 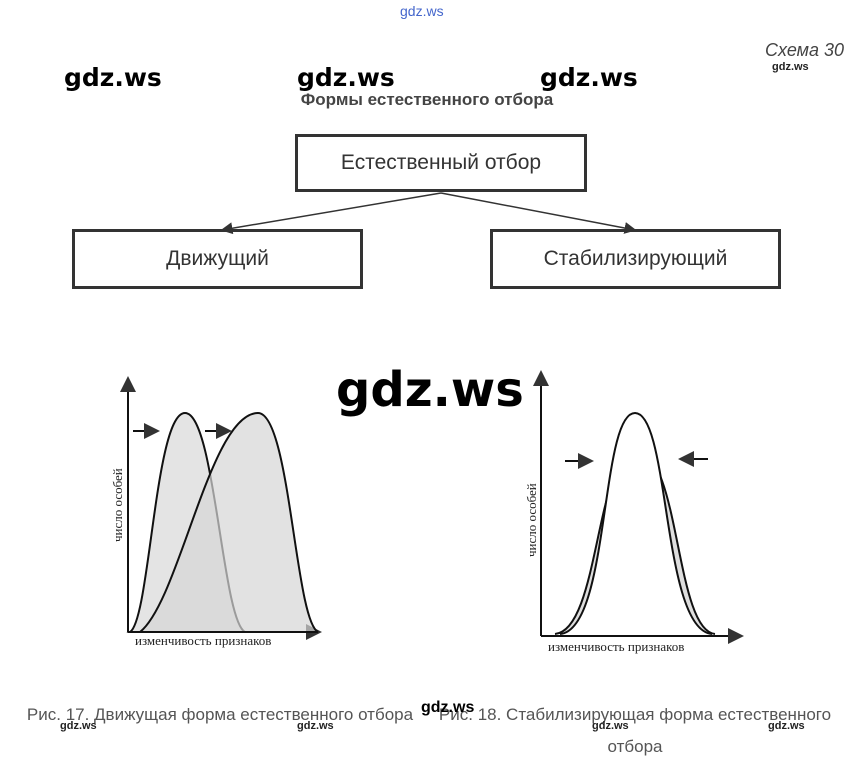 What do you see at coordinates (441, 163) in the screenshot?
I see `node: Естественный отбор` at bounding box center [441, 163].